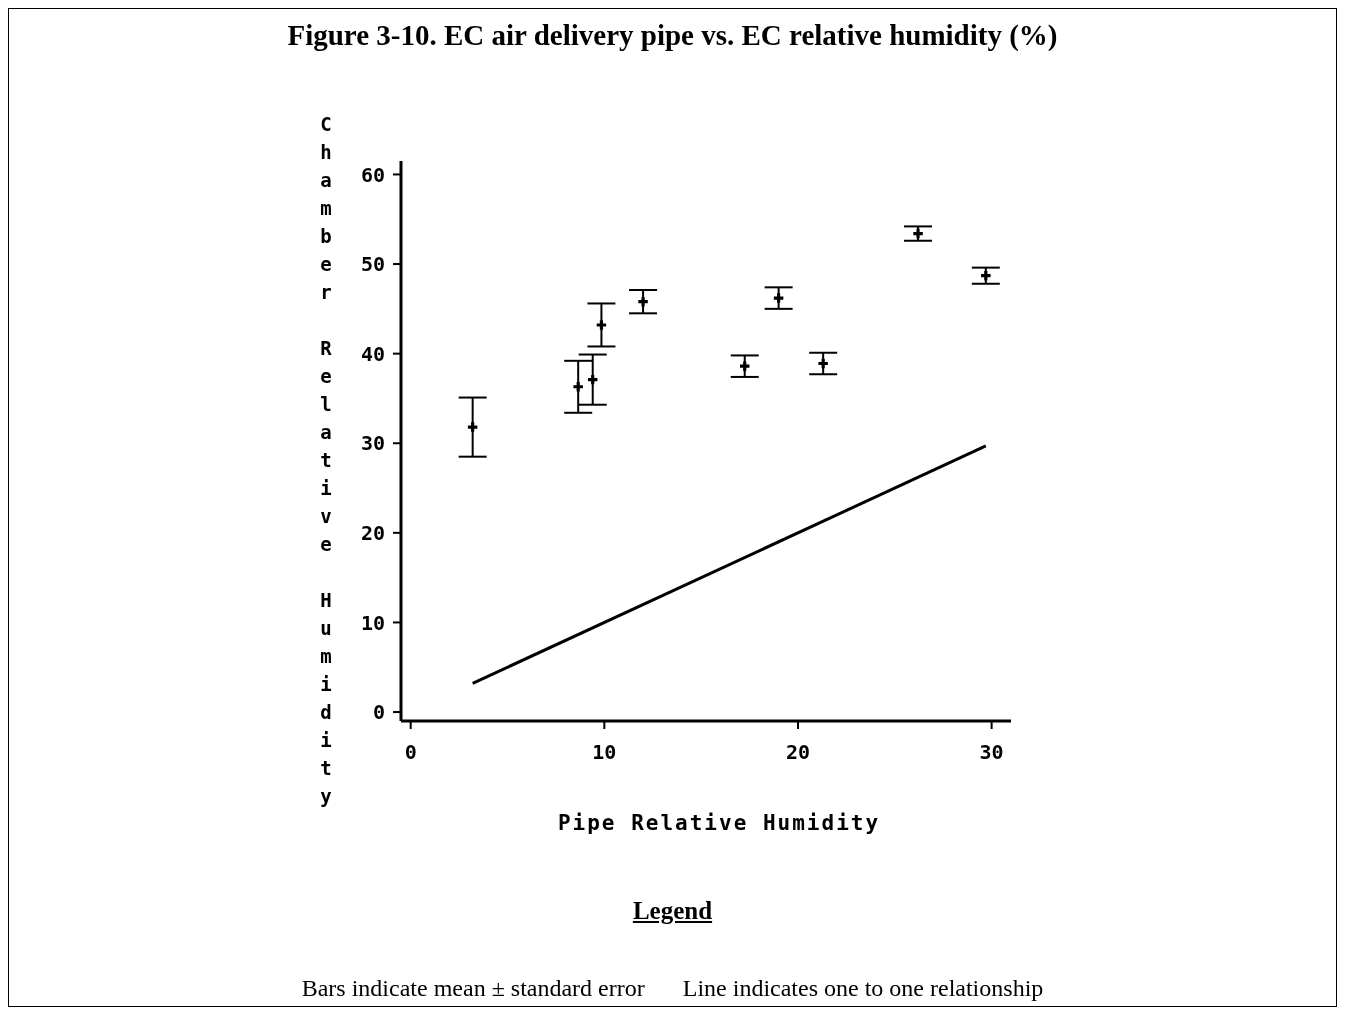 The image size is (1345, 1015). I want to click on x-tick-label: 20, so click(798, 752).